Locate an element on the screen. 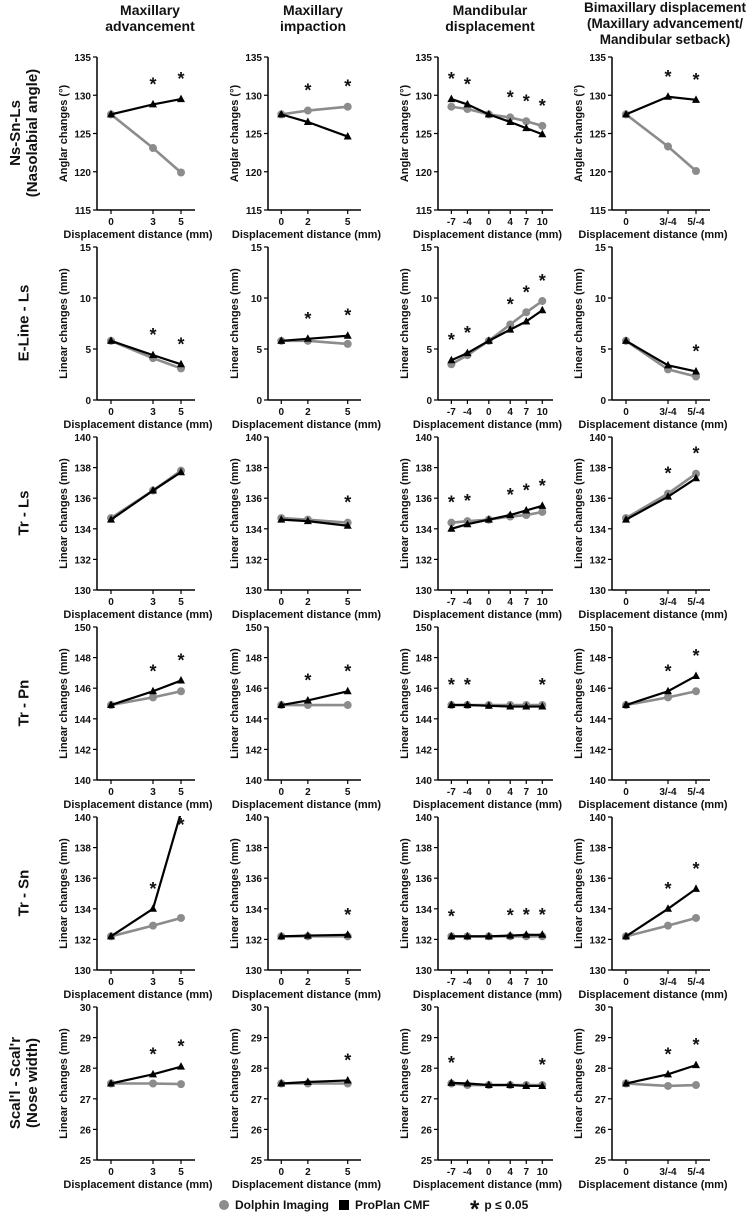  y-tick-label: 15 is located at coordinates (86, 248).